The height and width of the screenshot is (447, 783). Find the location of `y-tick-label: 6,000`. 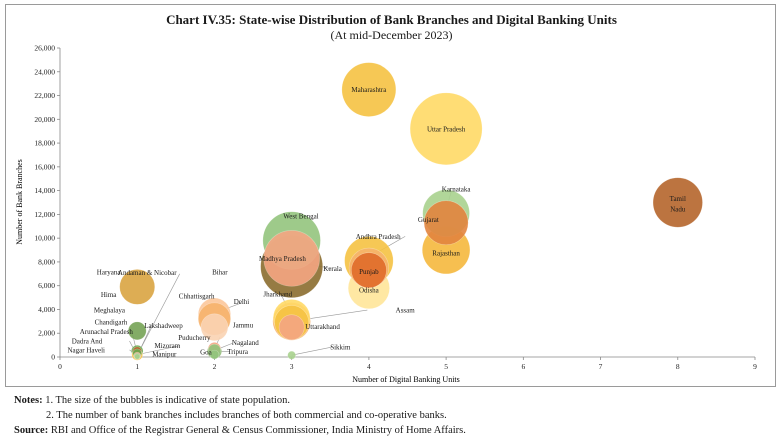

y-tick-label: 6,000 is located at coordinates (46, 285).